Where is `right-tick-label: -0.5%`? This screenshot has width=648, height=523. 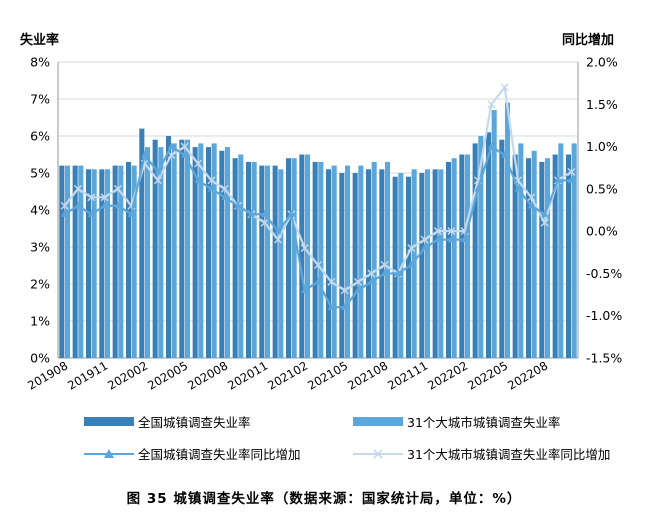 right-tick-label: -0.5% is located at coordinates (604, 273).